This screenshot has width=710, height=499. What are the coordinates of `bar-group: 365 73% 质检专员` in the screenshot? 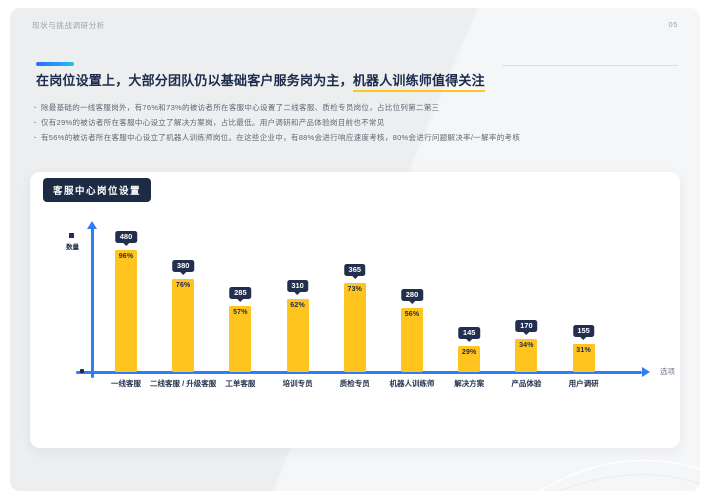 It's located at (355, 280).